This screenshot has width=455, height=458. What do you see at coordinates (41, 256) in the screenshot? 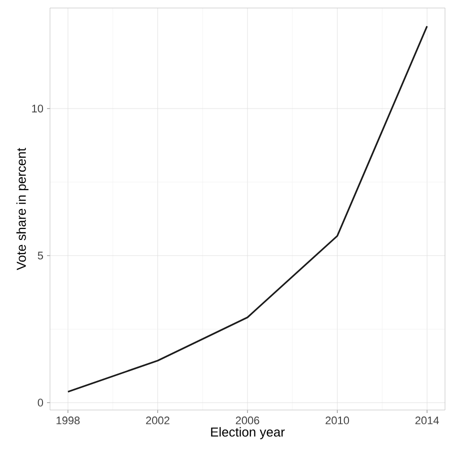
I see `y-tick-label: 5` at bounding box center [41, 256].